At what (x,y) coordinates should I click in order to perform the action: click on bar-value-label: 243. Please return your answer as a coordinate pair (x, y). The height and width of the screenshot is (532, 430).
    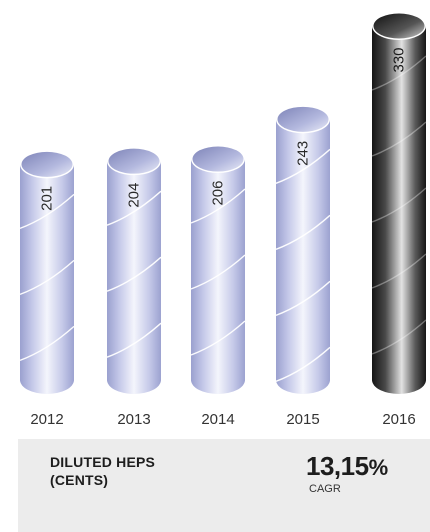
    Looking at the image, I should click on (303, 153).